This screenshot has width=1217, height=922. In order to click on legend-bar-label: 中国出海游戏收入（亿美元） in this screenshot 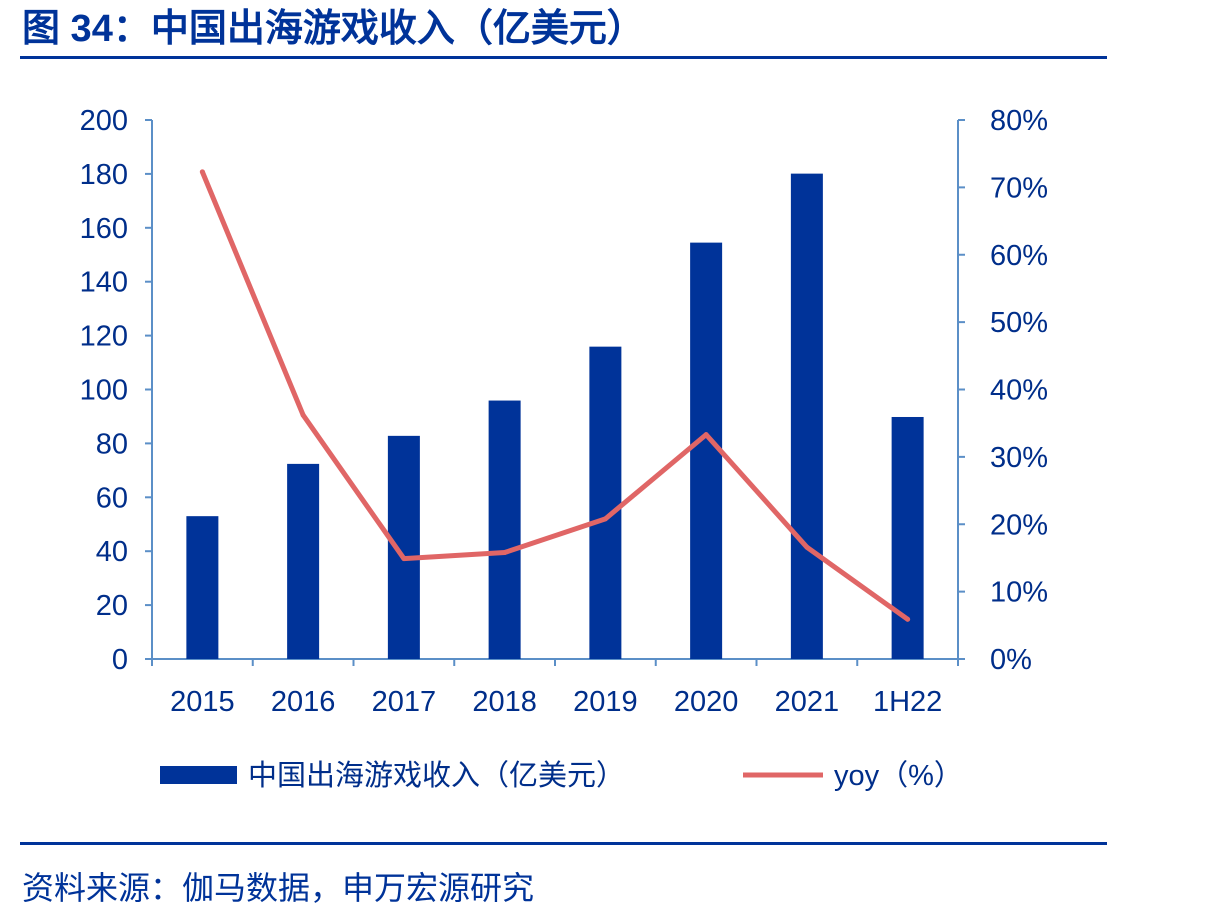, I will do `click(436, 775)`.